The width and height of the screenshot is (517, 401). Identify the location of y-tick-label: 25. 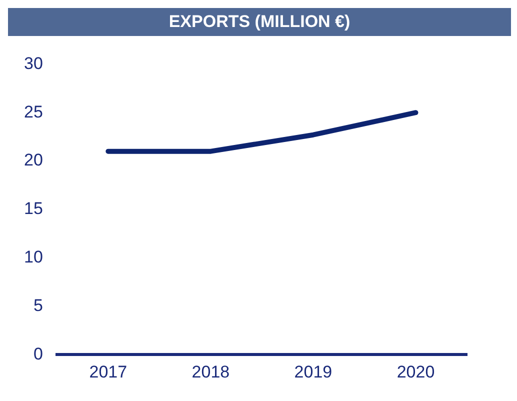
(33, 112).